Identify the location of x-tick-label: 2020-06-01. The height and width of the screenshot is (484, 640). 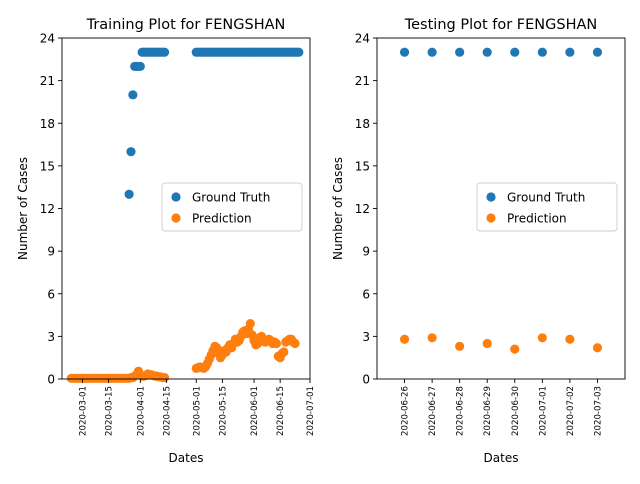
(255, 411).